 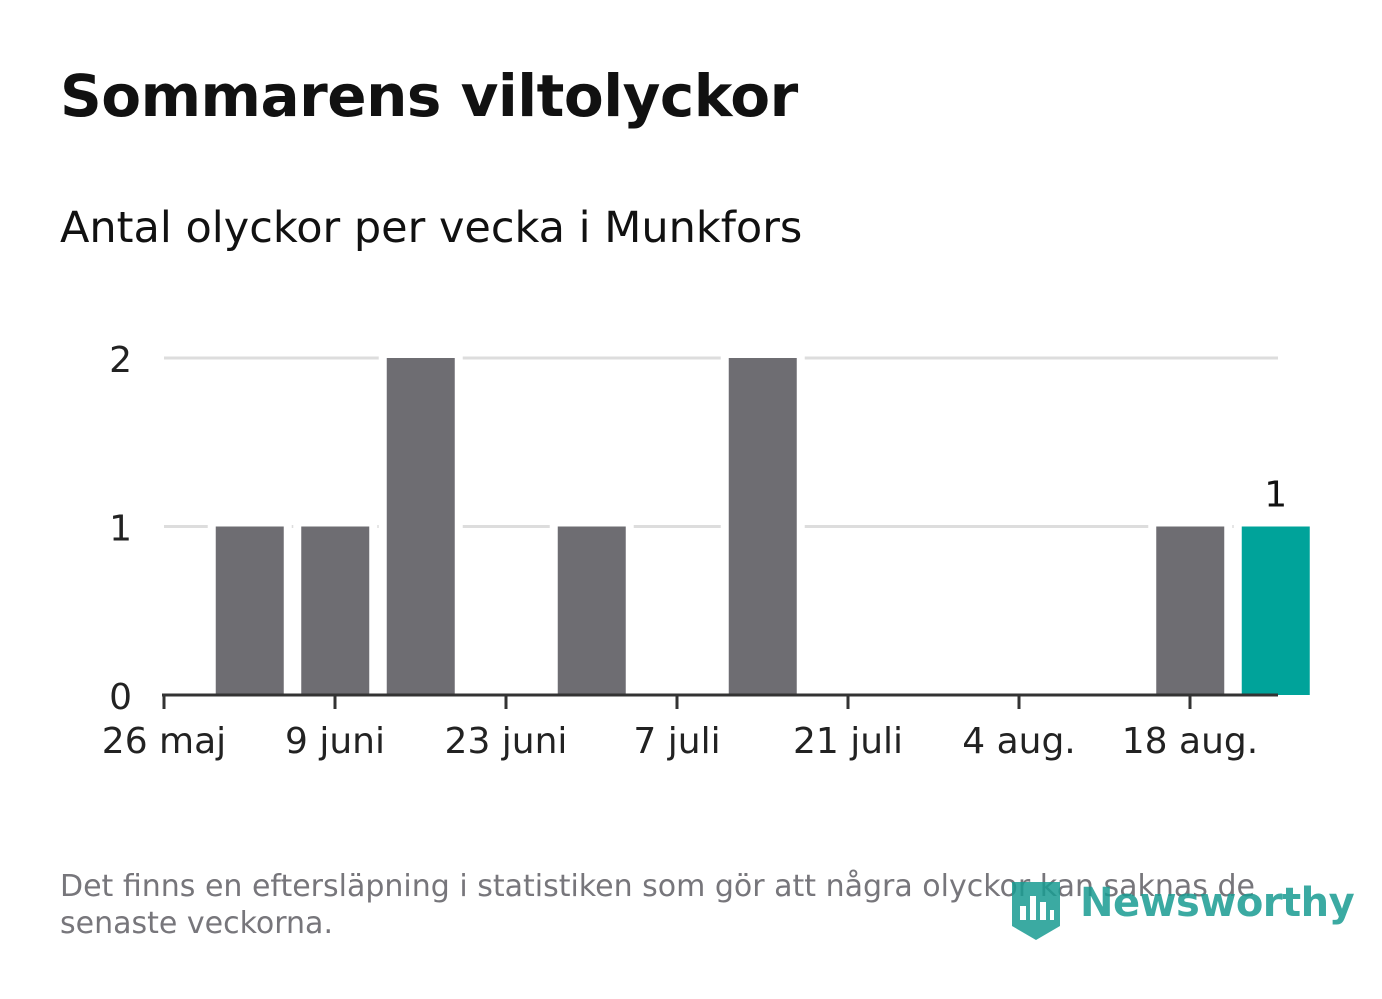 I want to click on x-tick-label: 23 juni, so click(x=506, y=741).